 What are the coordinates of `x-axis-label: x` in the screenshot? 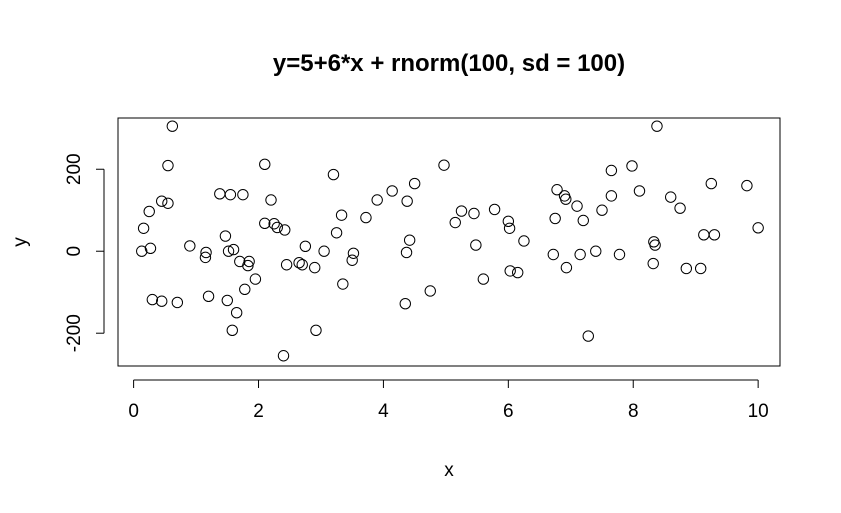 It's located at (449, 470).